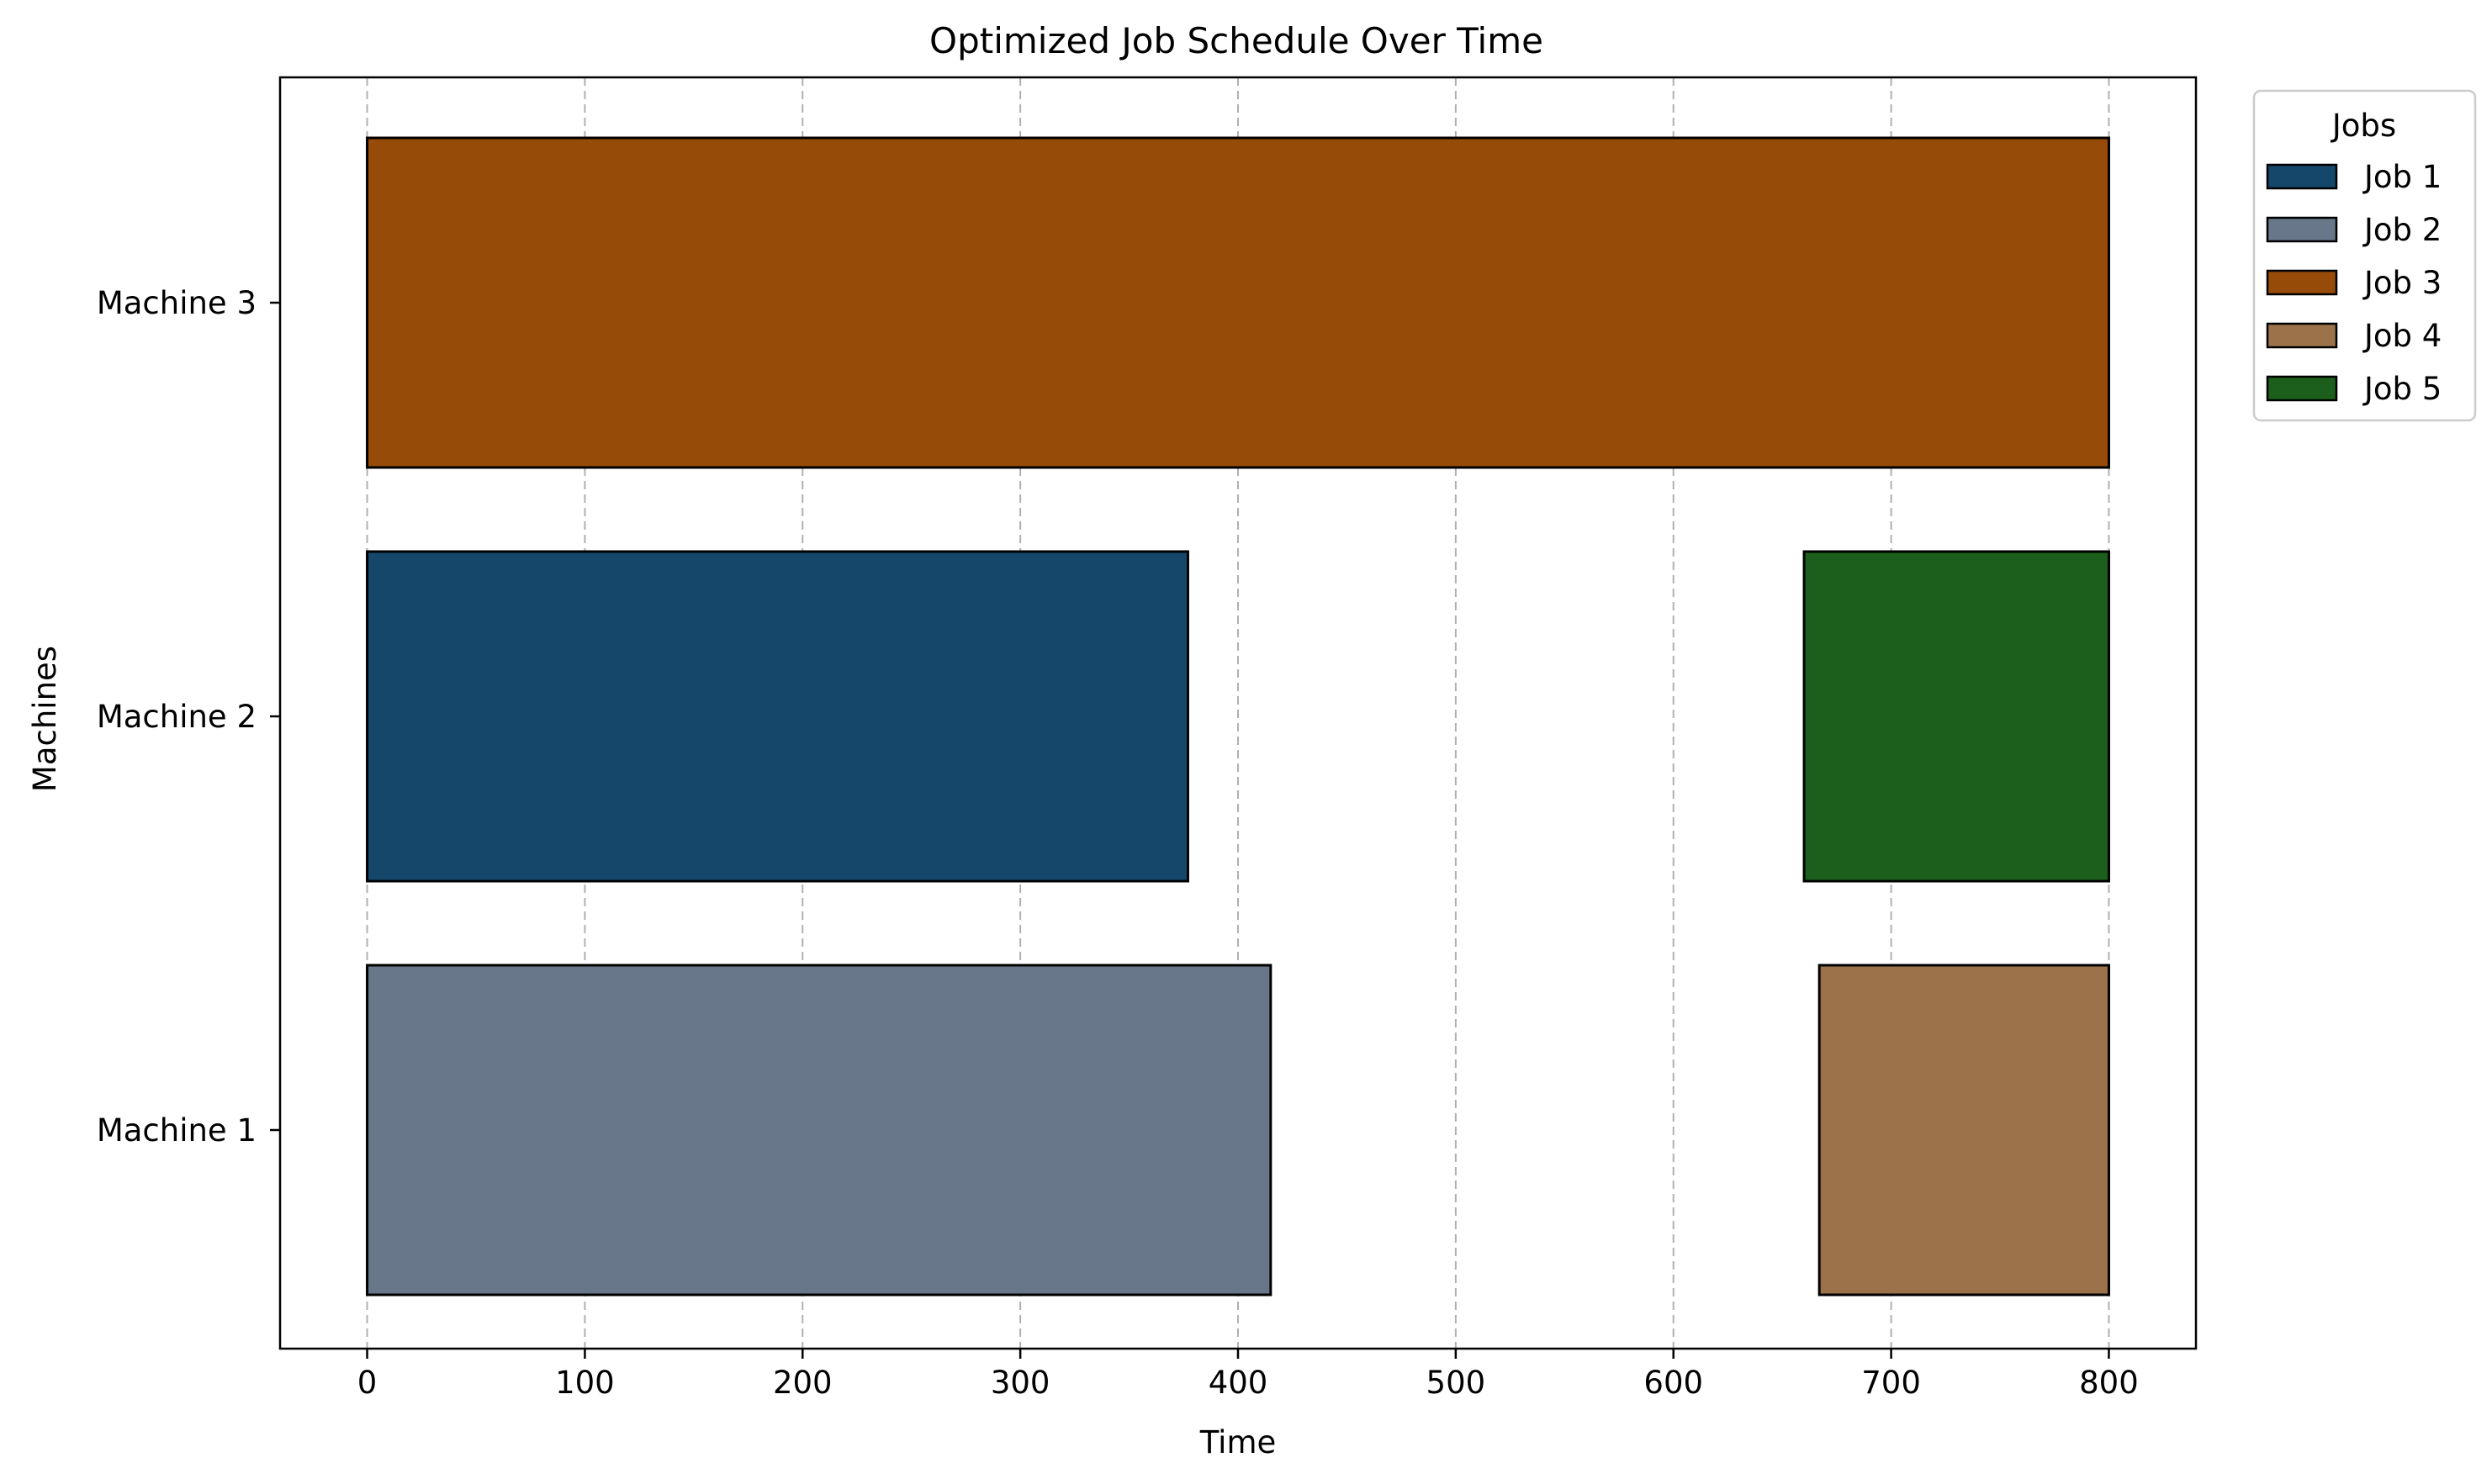 The width and height of the screenshot is (2492, 1484). What do you see at coordinates (2402, 283) in the screenshot?
I see `legend-label-3: Job 3` at bounding box center [2402, 283].